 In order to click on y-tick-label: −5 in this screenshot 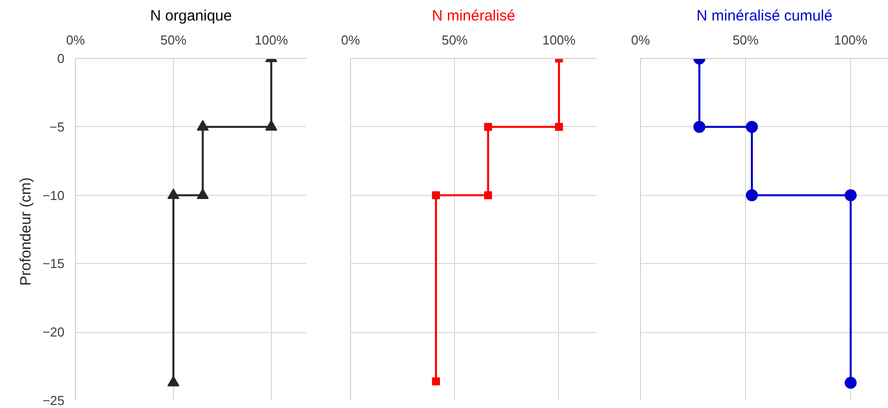, I will do `click(57, 126)`.